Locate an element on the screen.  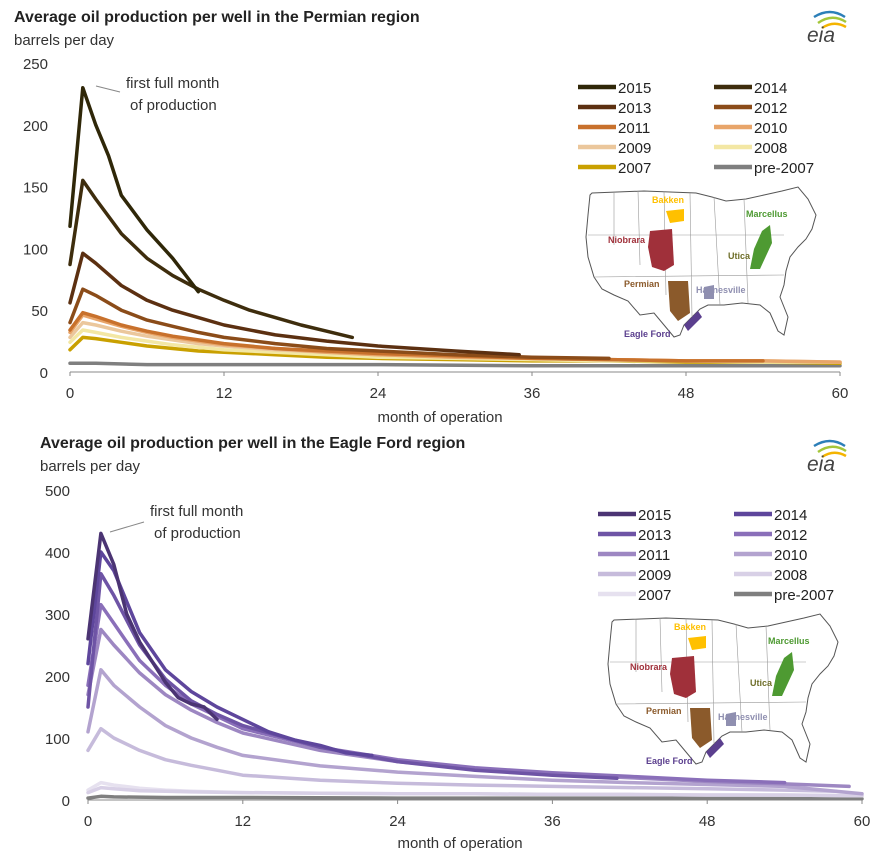
y-tick-label: 250 is located at coordinates (35, 64).